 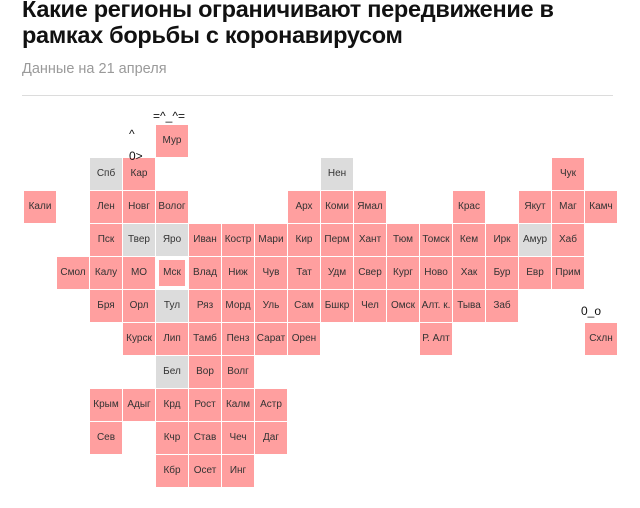 What do you see at coordinates (205, 339) in the screenshot?
I see `region-tile: Тамб` at bounding box center [205, 339].